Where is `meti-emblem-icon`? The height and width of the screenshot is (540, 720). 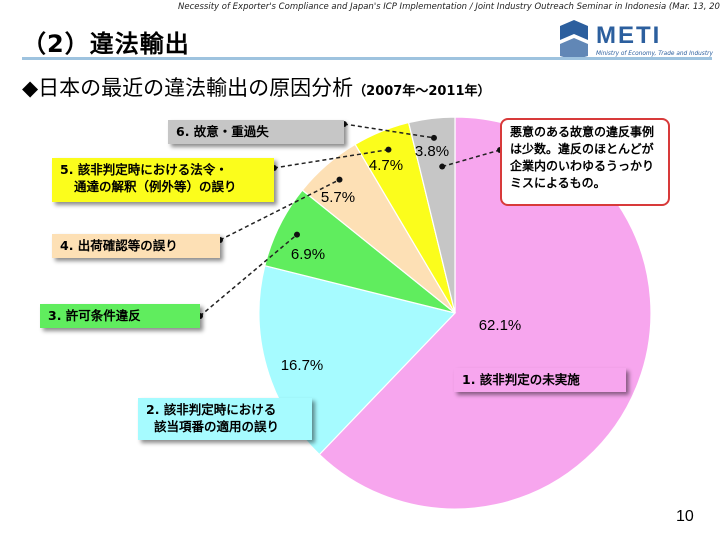
meti-emblem-icon is located at coordinates (574, 40).